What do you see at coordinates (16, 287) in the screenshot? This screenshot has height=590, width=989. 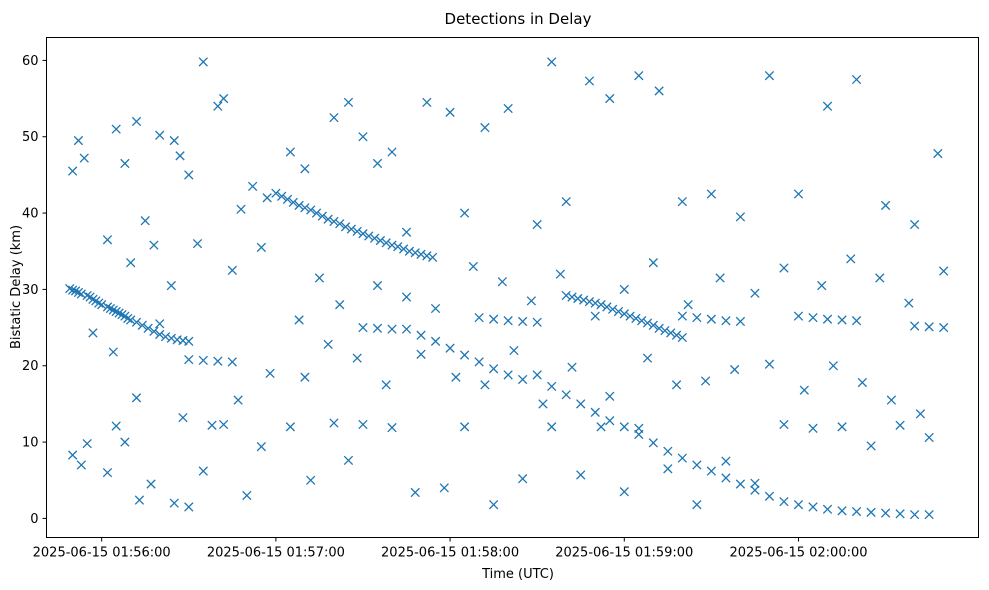 I see `y-axis-label: Bistatic Delay (km)` at bounding box center [16, 287].